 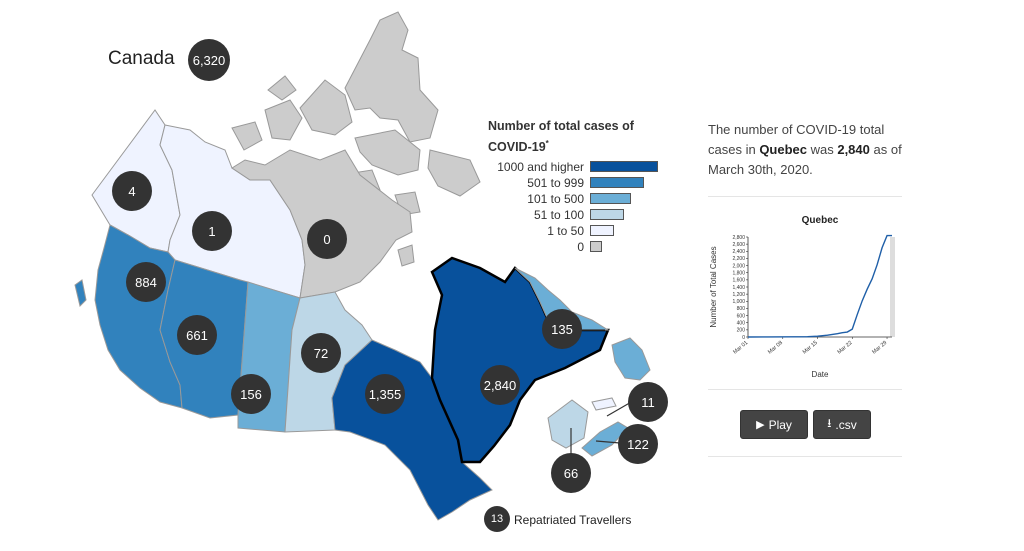 What do you see at coordinates (829, 423) in the screenshot?
I see `download-icon: ⭳` at bounding box center [829, 423].